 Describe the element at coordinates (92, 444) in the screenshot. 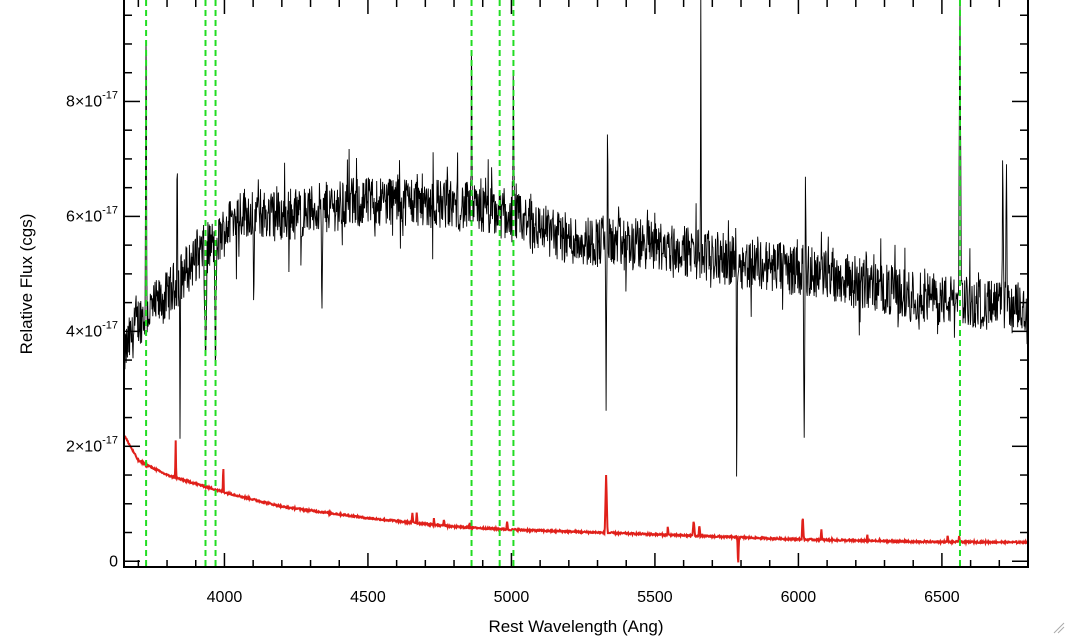

I see `y-tick-label: 2×10⁻¹⁷` at that location.